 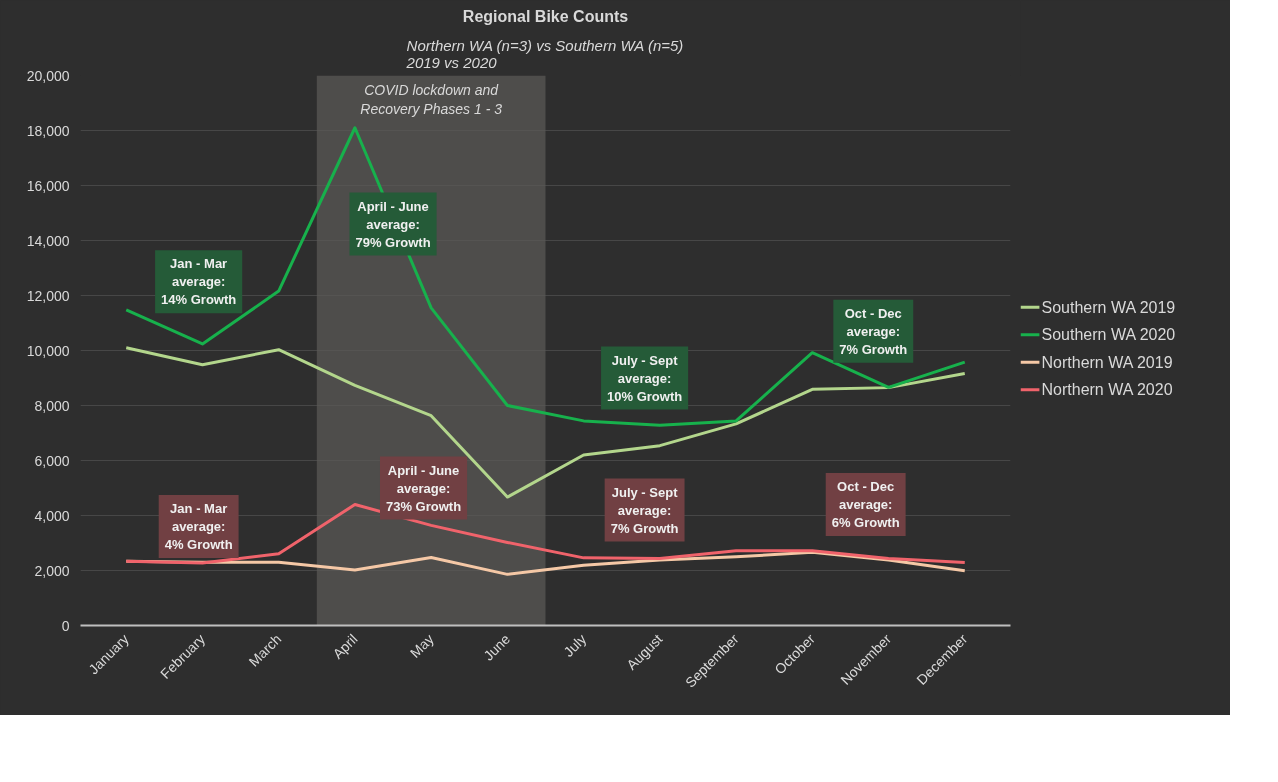 What do you see at coordinates (48, 240) in the screenshot?
I see `y-tick-label: 14,000` at bounding box center [48, 240].